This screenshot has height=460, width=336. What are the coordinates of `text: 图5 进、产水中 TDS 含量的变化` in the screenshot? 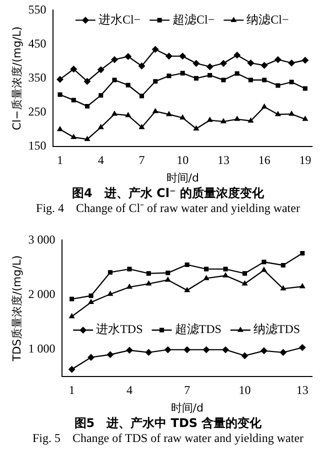 It's located at (168, 423).